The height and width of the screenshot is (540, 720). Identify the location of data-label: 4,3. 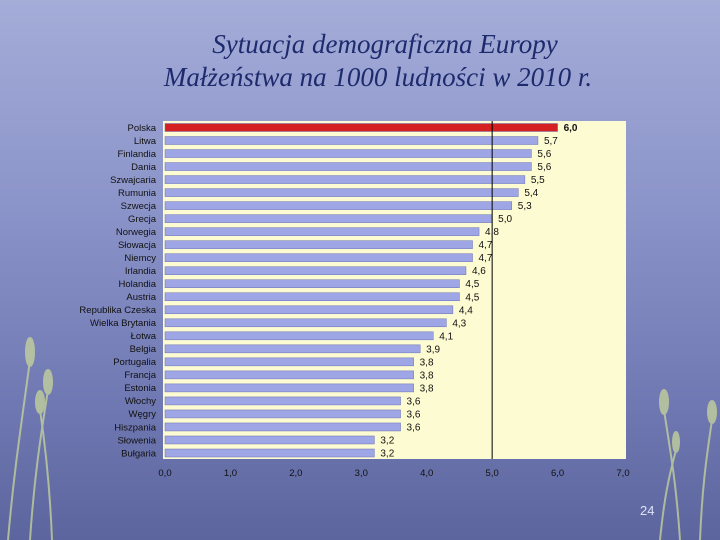
(459, 323).